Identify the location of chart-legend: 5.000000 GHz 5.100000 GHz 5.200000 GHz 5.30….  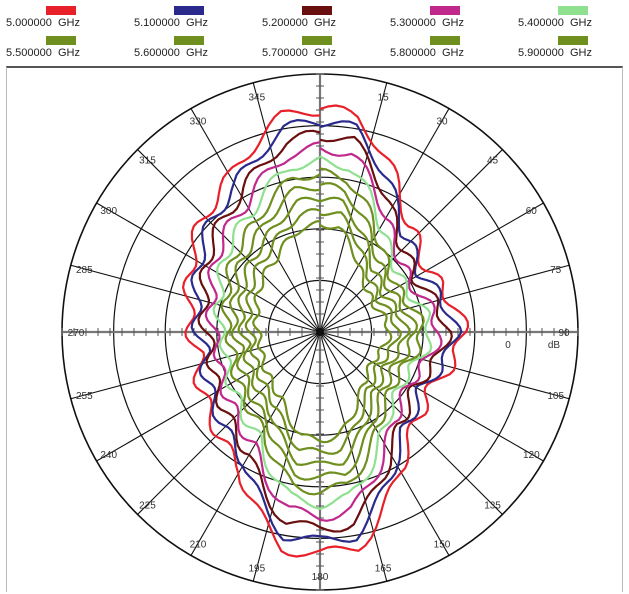
(314, 33).